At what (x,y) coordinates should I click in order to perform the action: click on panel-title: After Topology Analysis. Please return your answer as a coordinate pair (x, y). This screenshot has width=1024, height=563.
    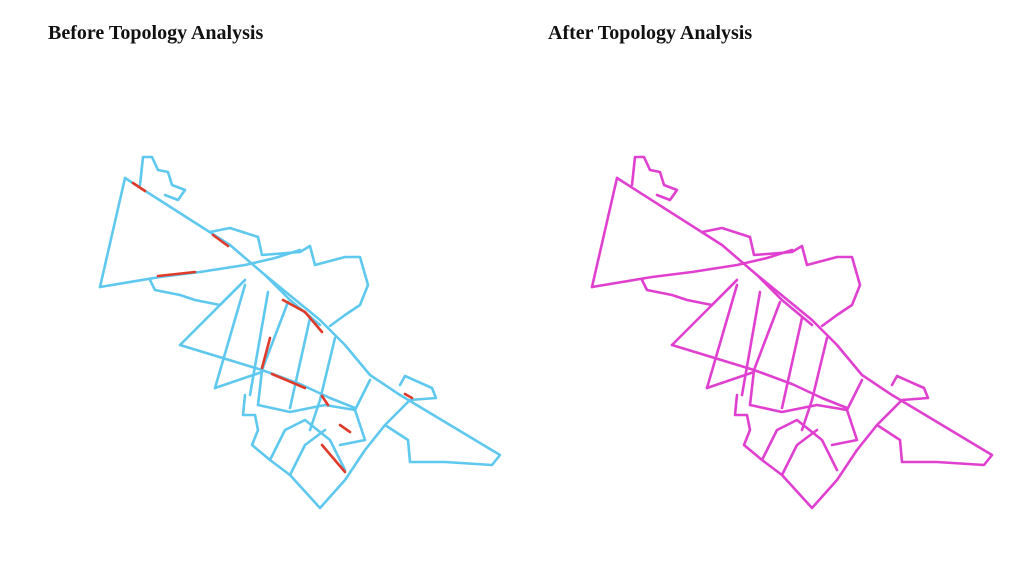
    Looking at the image, I should click on (650, 33).